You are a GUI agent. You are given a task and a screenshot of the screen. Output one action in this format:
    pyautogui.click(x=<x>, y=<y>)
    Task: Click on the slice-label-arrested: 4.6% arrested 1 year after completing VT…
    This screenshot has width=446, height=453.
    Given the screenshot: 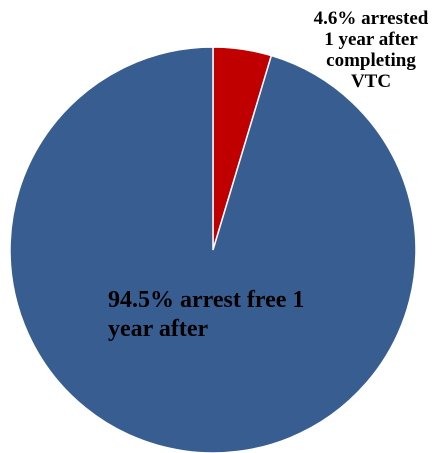 What is the action you would take?
    pyautogui.click(x=371, y=50)
    